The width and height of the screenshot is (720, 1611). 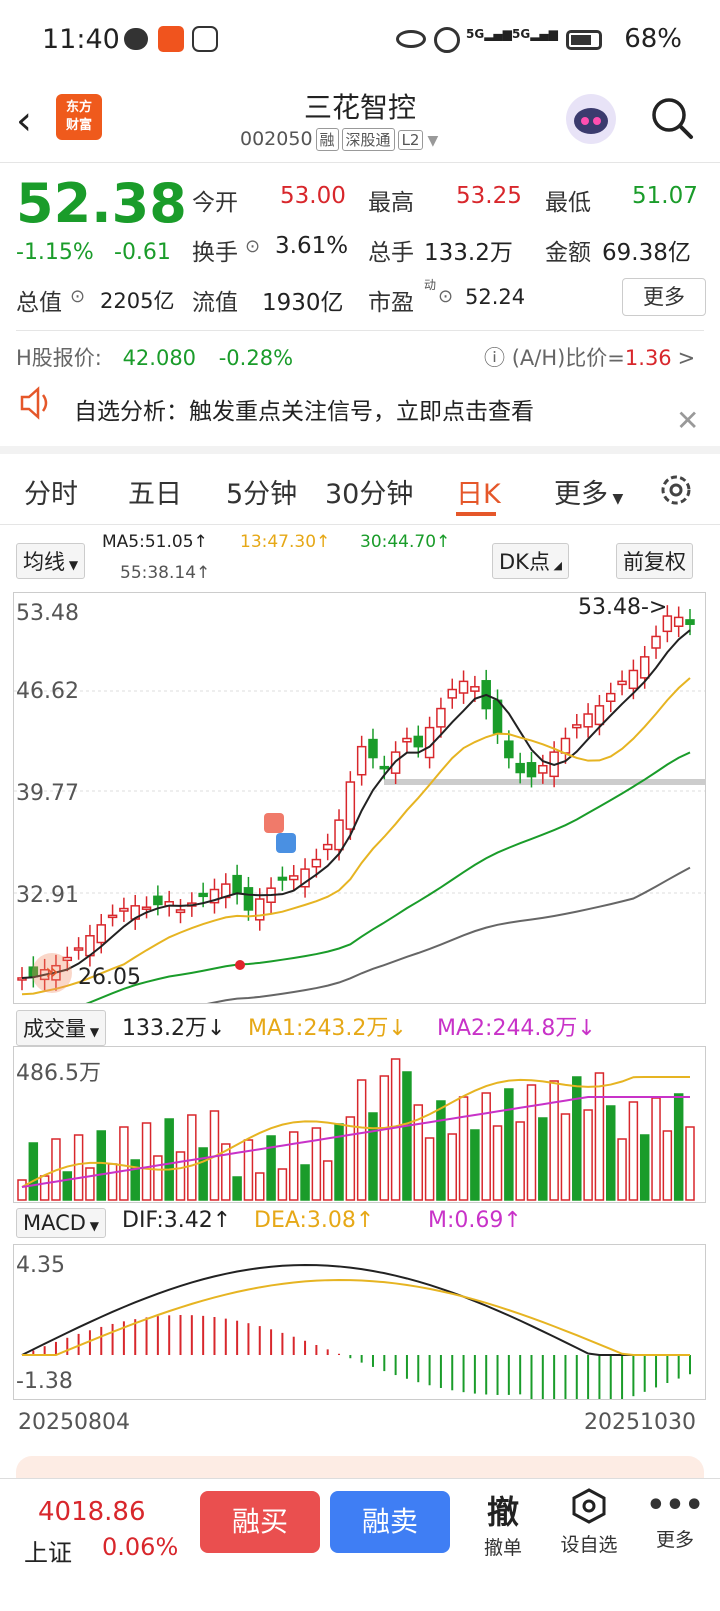 What do you see at coordinates (24, 121) in the screenshot?
I see `back-icon: ‹` at bounding box center [24, 121].